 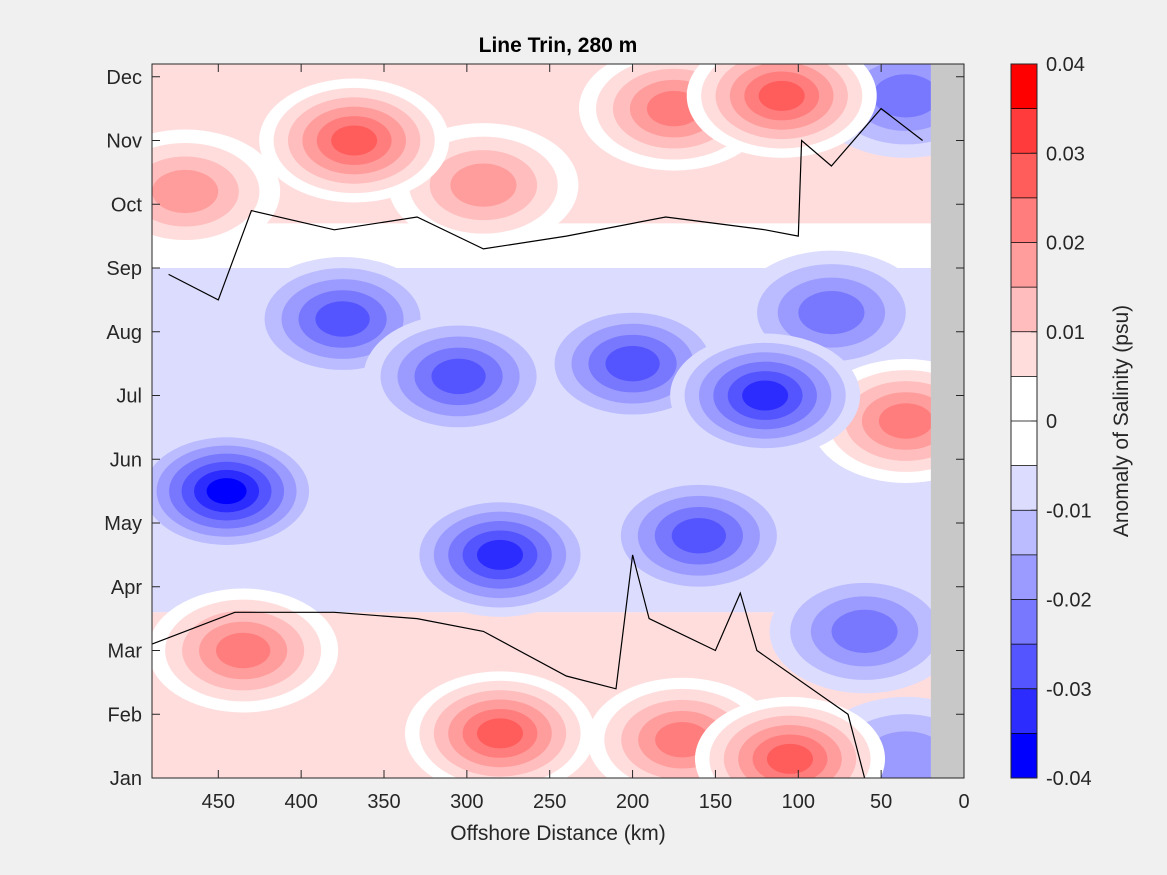 I want to click on y-tick-label: Oct, so click(x=127, y=205).